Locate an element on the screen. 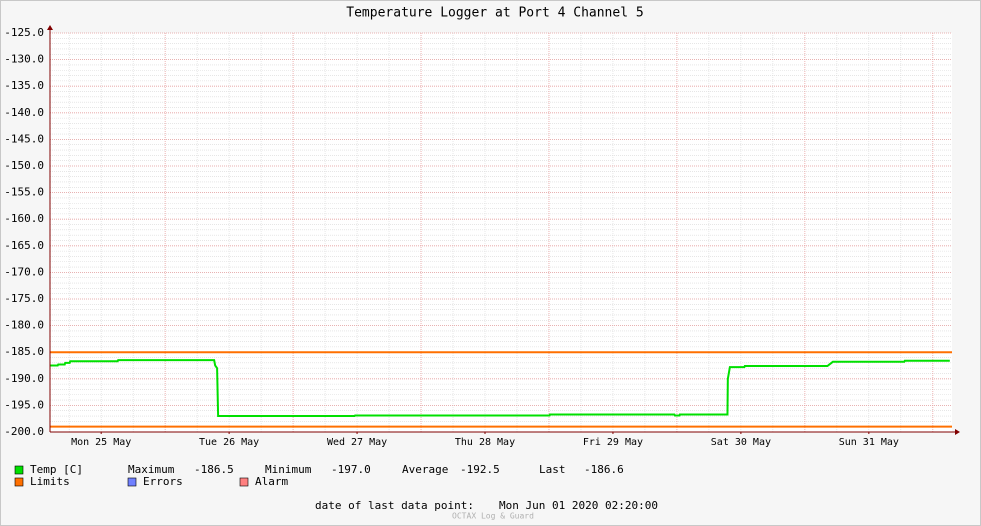 This screenshot has height=526, width=981. legend-label: Errors is located at coordinates (163, 481).